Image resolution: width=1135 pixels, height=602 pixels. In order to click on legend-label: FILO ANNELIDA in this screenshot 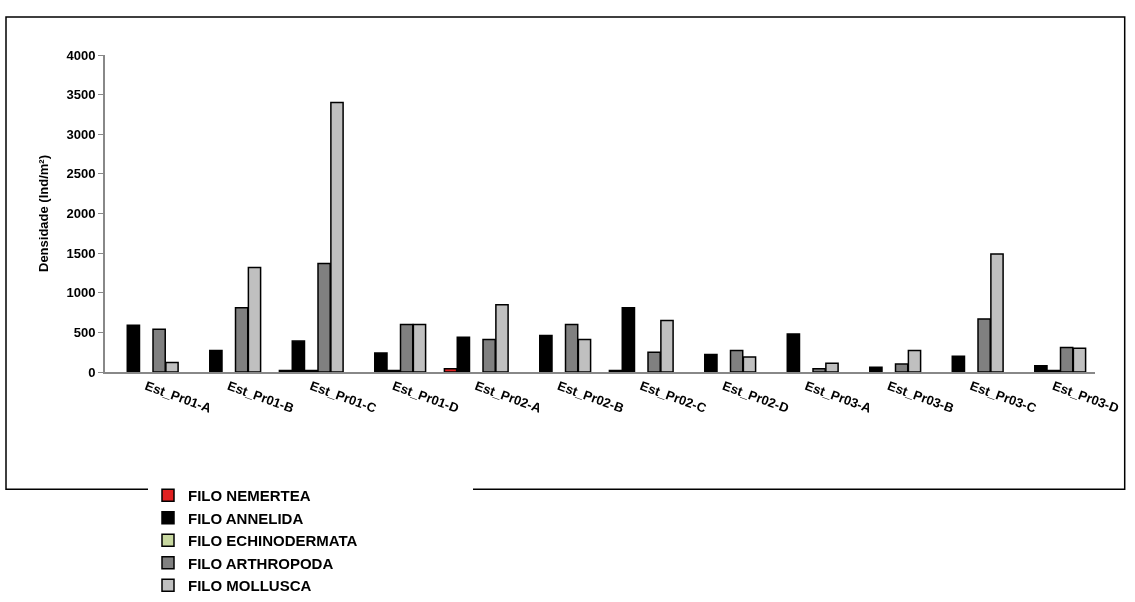, I will do `click(246, 518)`.